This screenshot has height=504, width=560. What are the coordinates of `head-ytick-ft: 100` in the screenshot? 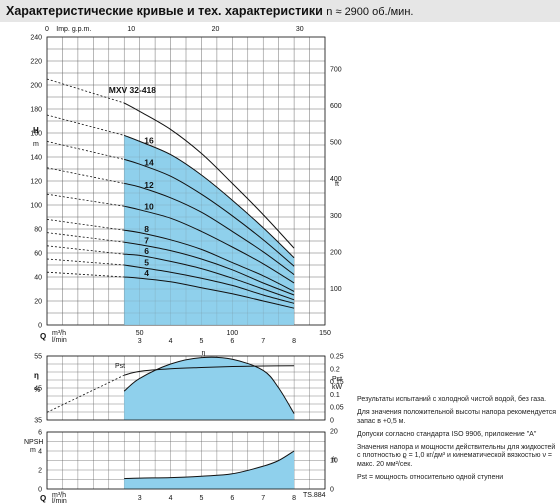 It's located at (336, 289).